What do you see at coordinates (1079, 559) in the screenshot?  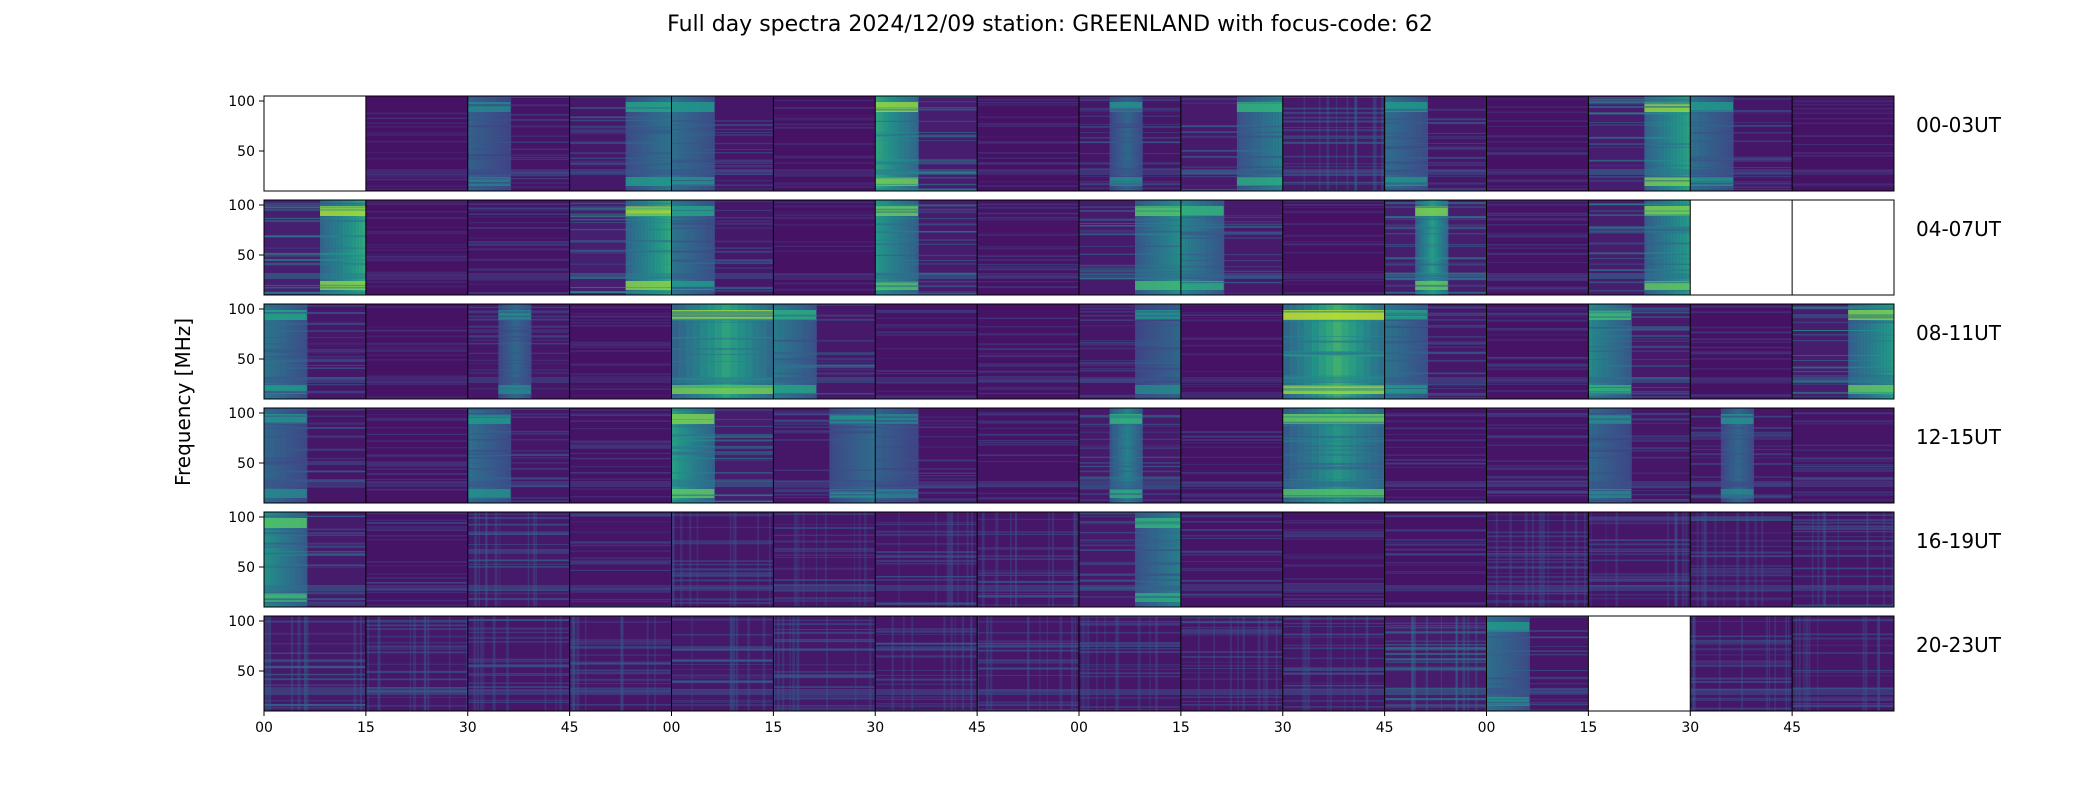 I see `row-frame` at bounding box center [1079, 559].